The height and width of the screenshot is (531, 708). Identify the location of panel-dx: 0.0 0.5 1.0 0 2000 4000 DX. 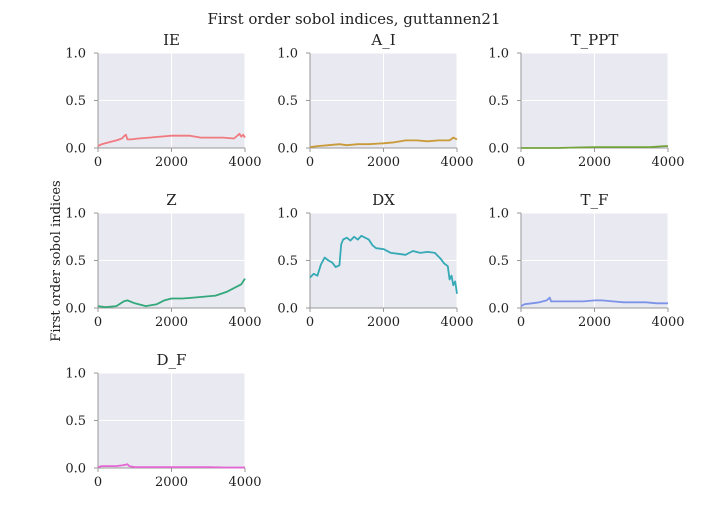
(375, 260).